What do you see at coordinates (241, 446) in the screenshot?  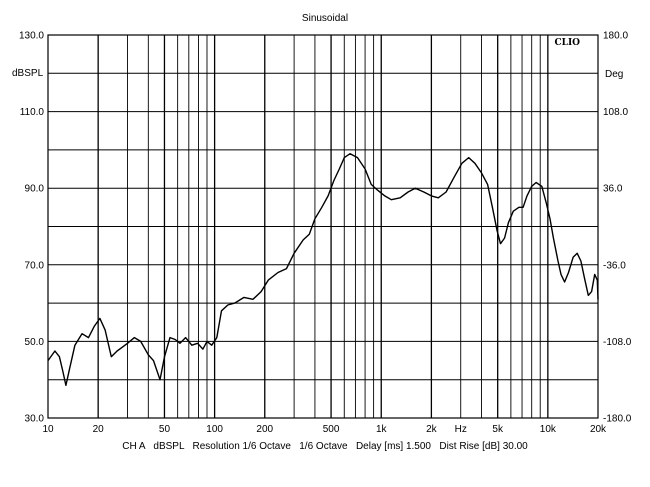 I see `footer-resolution: Resolution 1/6 Octave` at bounding box center [241, 446].